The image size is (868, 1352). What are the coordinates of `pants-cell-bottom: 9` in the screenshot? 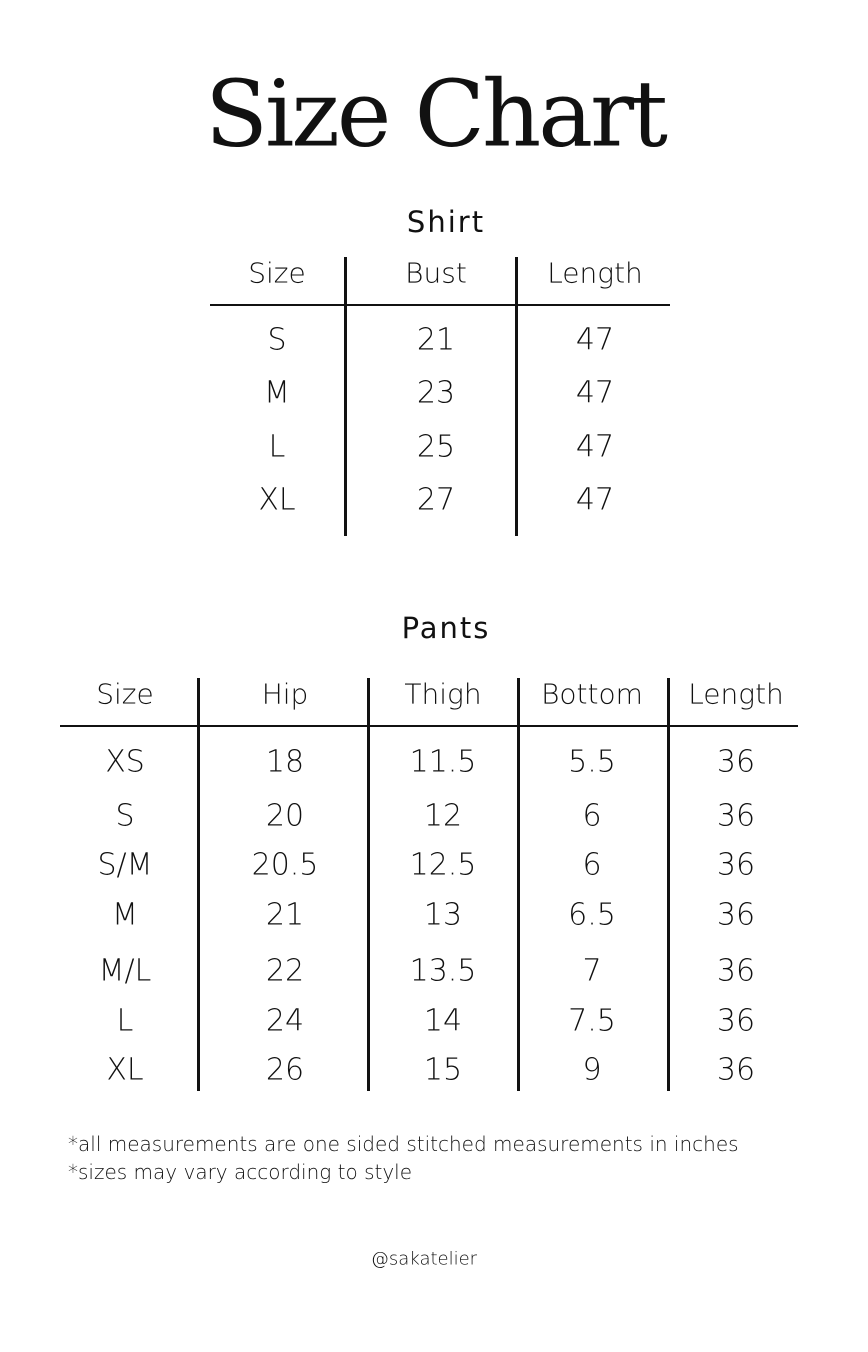 It's located at (592, 1070).